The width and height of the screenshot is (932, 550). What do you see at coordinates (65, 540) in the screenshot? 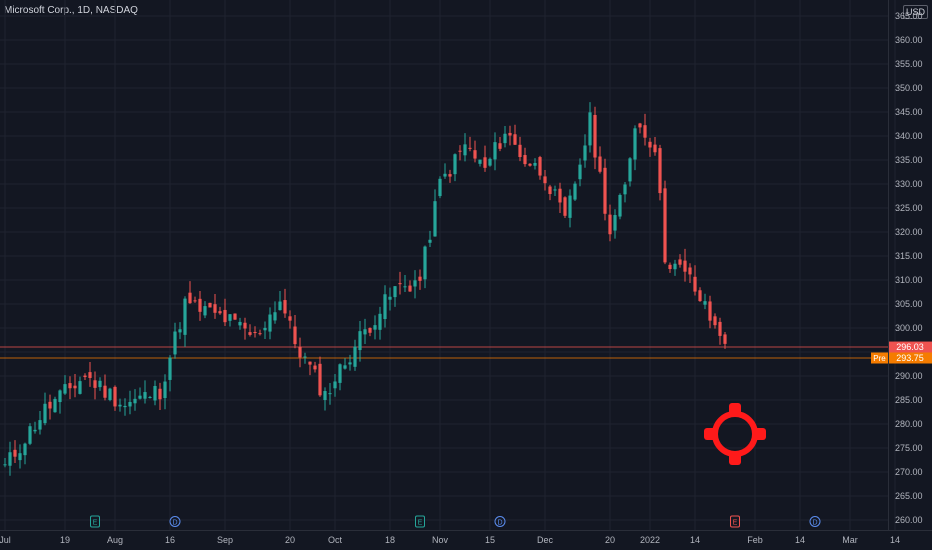
I see `x-tick-label: 19` at bounding box center [65, 540].